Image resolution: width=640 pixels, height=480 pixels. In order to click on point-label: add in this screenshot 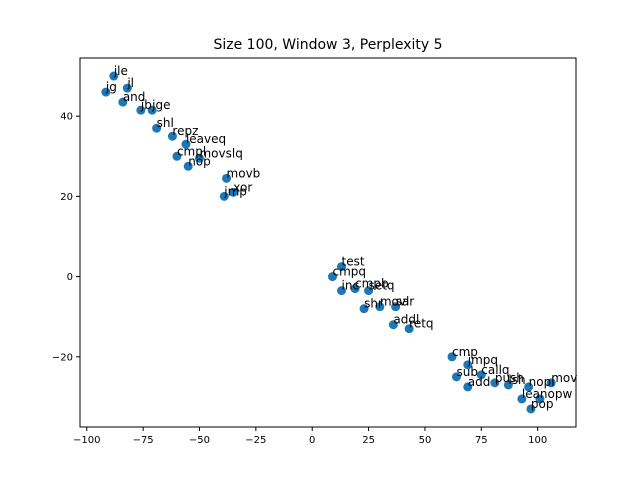, I will do `click(479, 382)`.